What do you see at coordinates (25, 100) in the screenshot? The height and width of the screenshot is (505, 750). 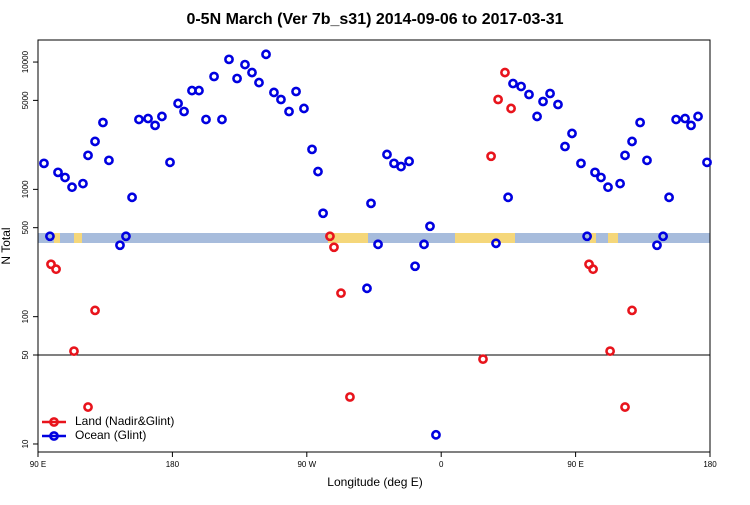 I see `y-tick-label: 5000` at bounding box center [25, 100].